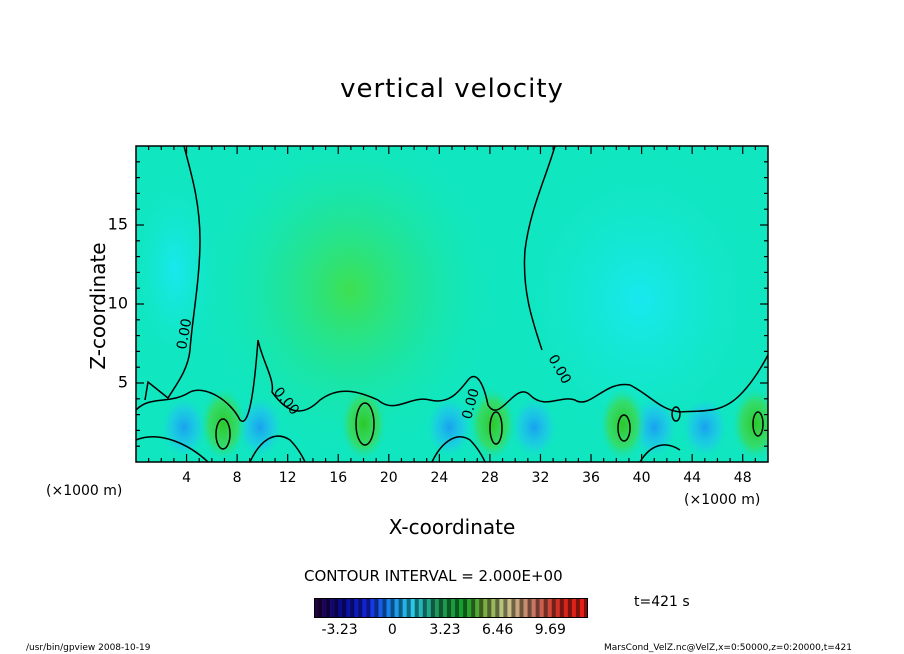 This screenshot has width=904, height=654. Describe the element at coordinates (117, 303) in the screenshot. I see `y-tick-label: 10` at that location.